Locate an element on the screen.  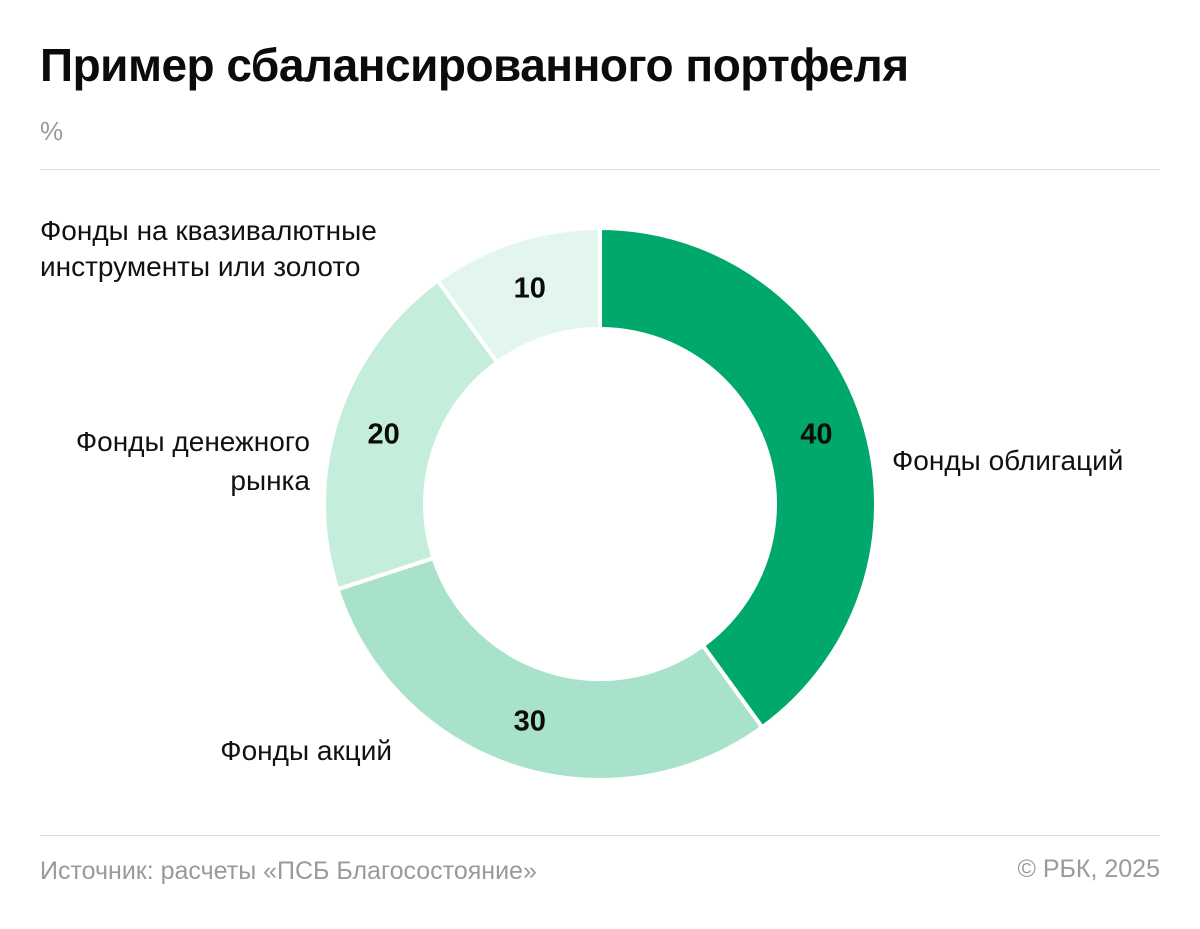
unit-label: % is located at coordinates (52, 131).